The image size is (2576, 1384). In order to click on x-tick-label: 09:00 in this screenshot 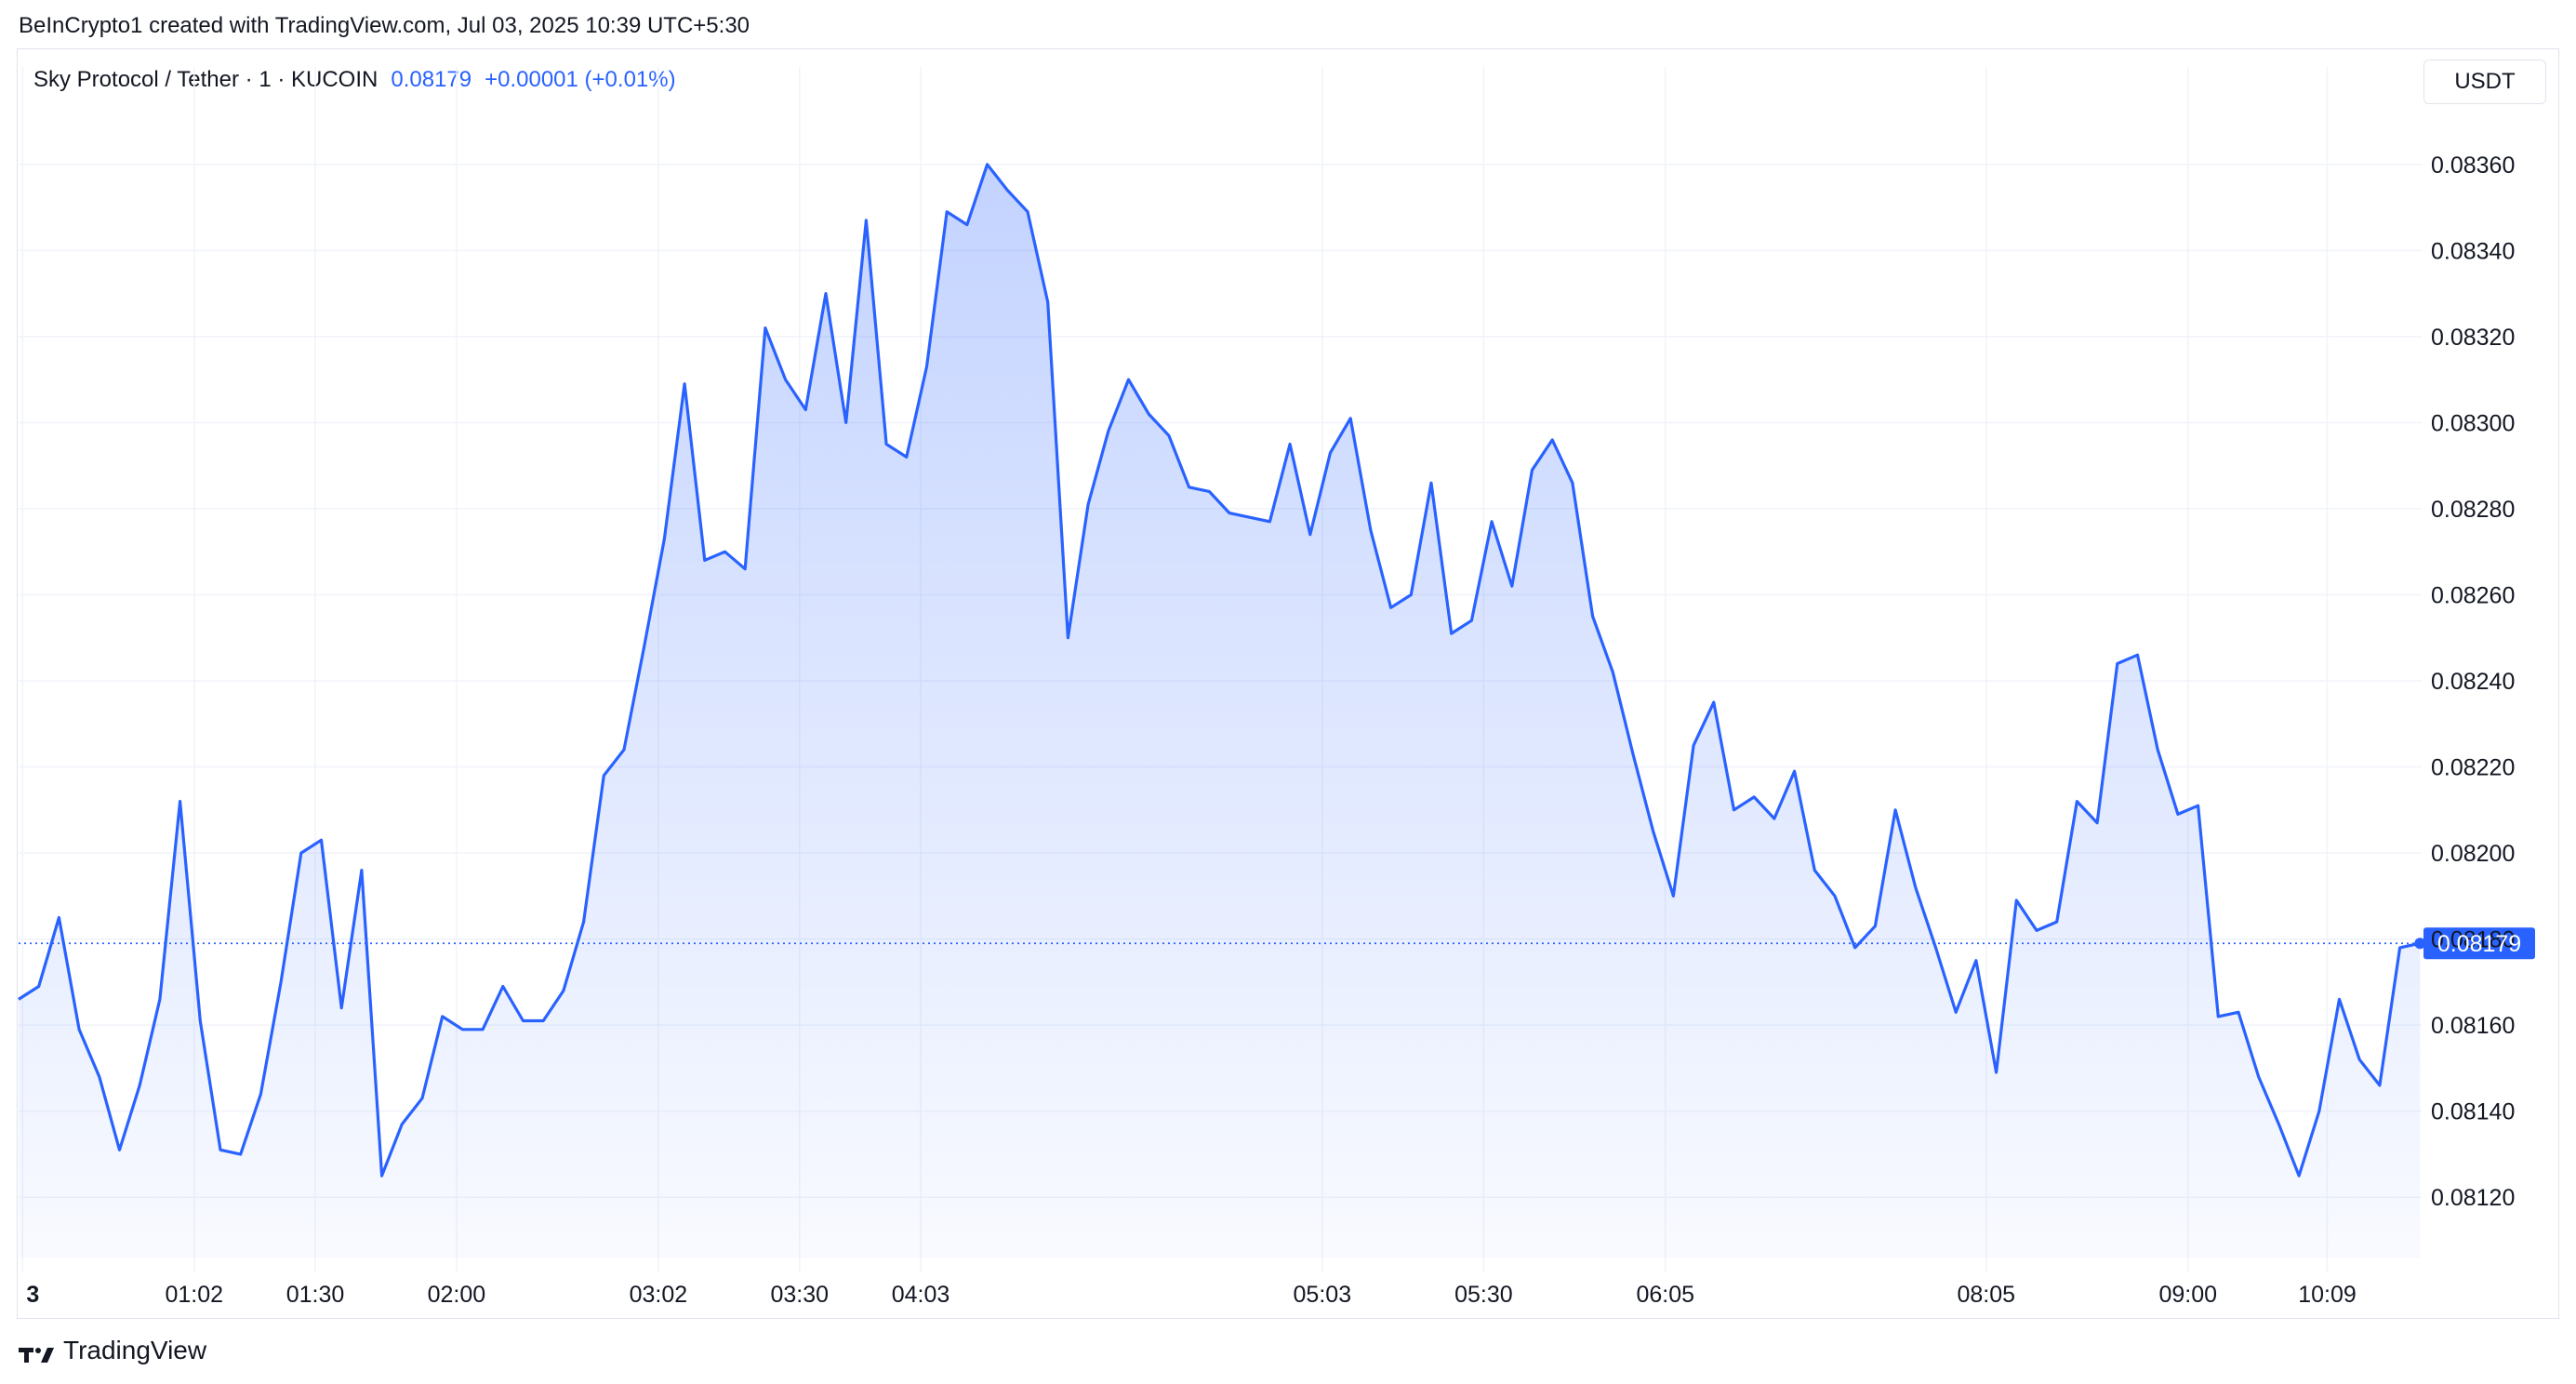, I will do `click(2187, 1295)`.